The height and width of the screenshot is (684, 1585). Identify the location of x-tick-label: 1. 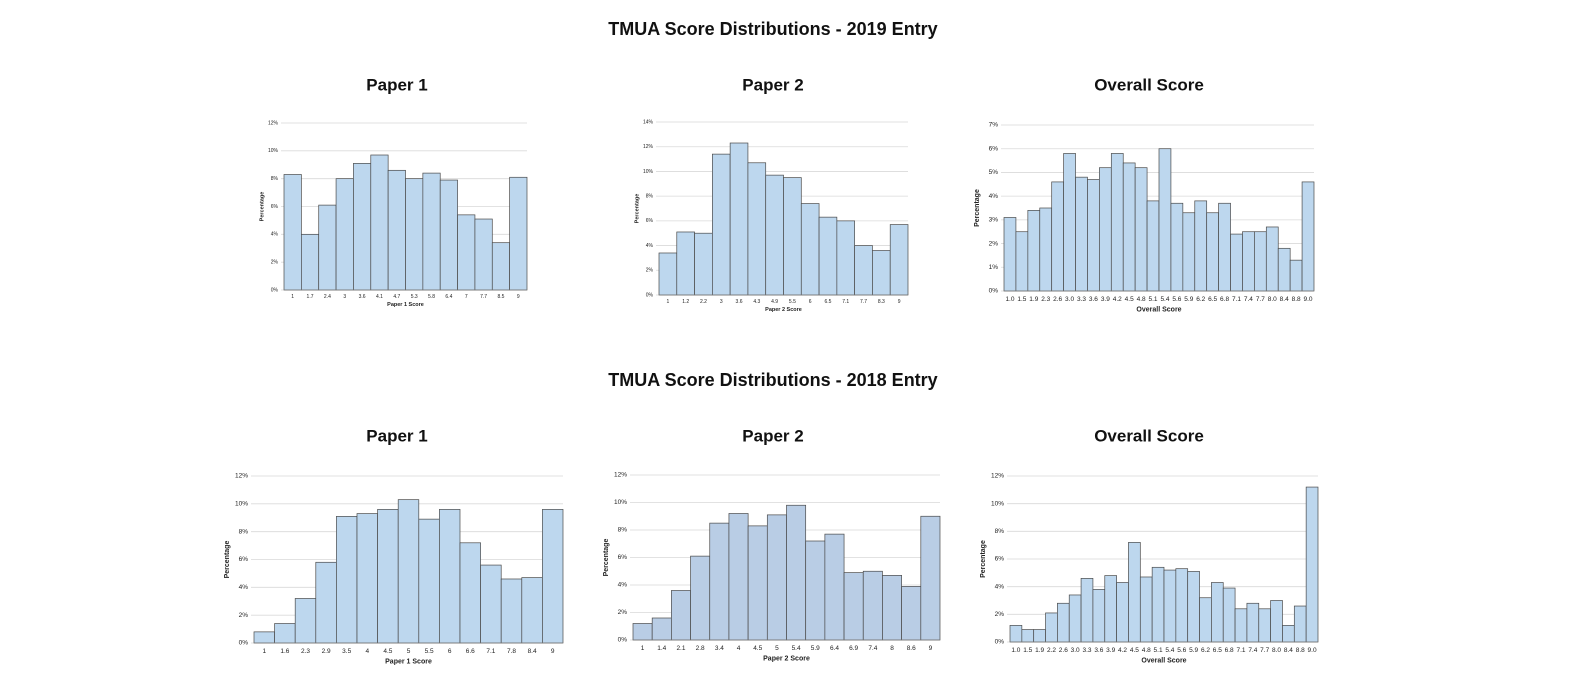
(668, 302).